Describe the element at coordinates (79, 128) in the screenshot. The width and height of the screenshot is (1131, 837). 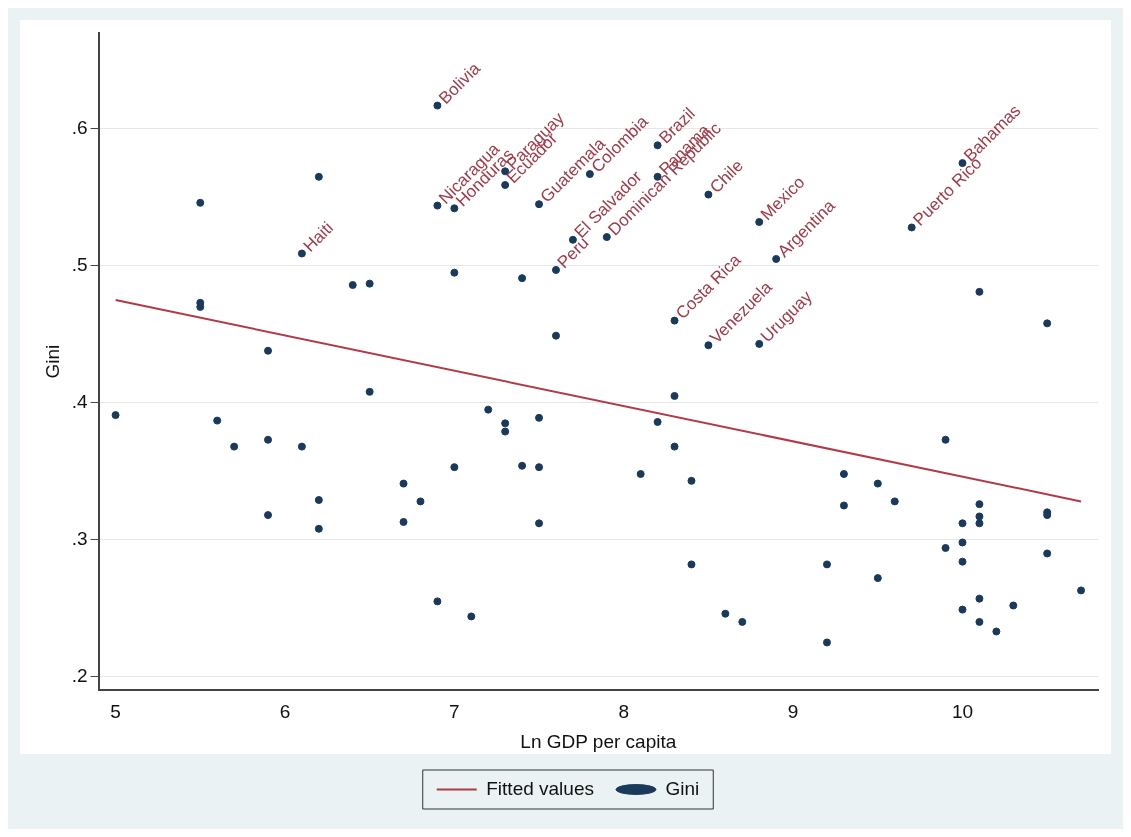
I see `y-tick-label: .6` at that location.